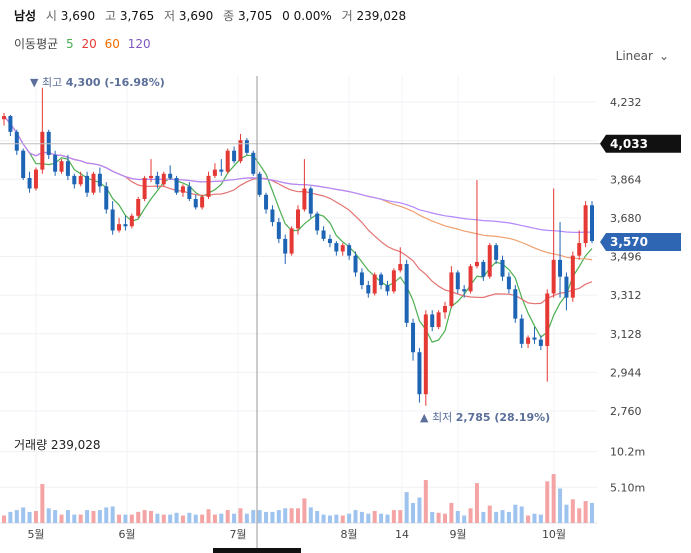  I want to click on scale-mode-dropdown: Linear ⌄, so click(642, 56).